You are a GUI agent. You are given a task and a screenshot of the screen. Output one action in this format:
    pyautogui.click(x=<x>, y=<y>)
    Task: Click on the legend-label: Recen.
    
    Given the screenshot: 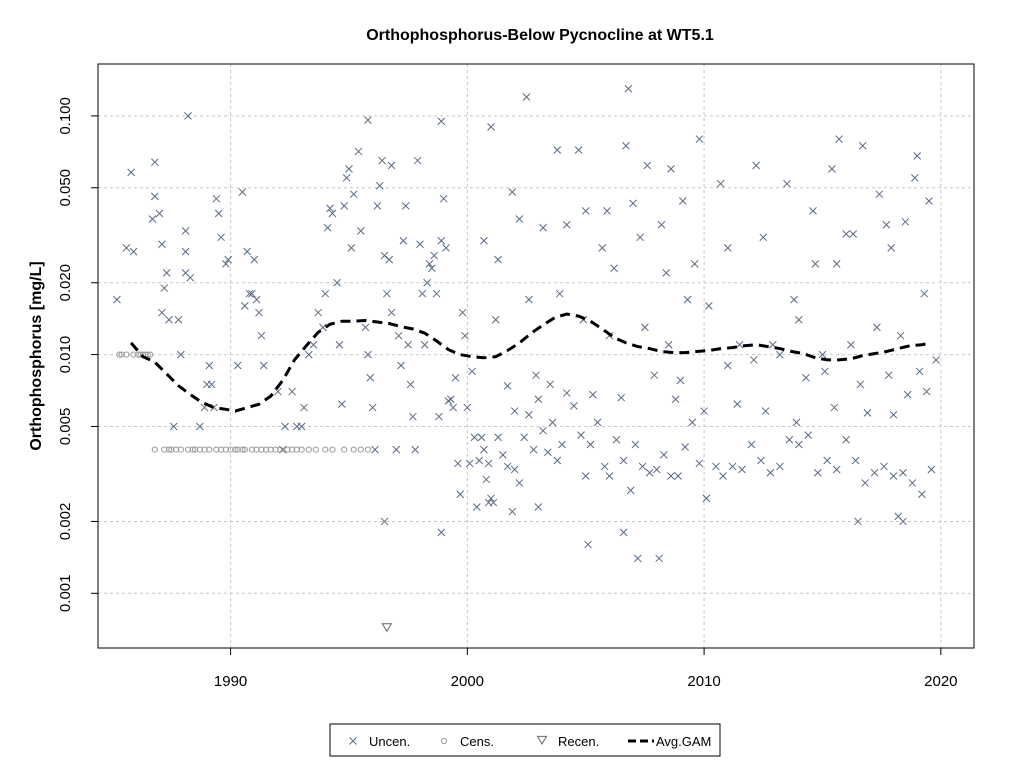 What is the action you would take?
    pyautogui.click(x=578, y=741)
    